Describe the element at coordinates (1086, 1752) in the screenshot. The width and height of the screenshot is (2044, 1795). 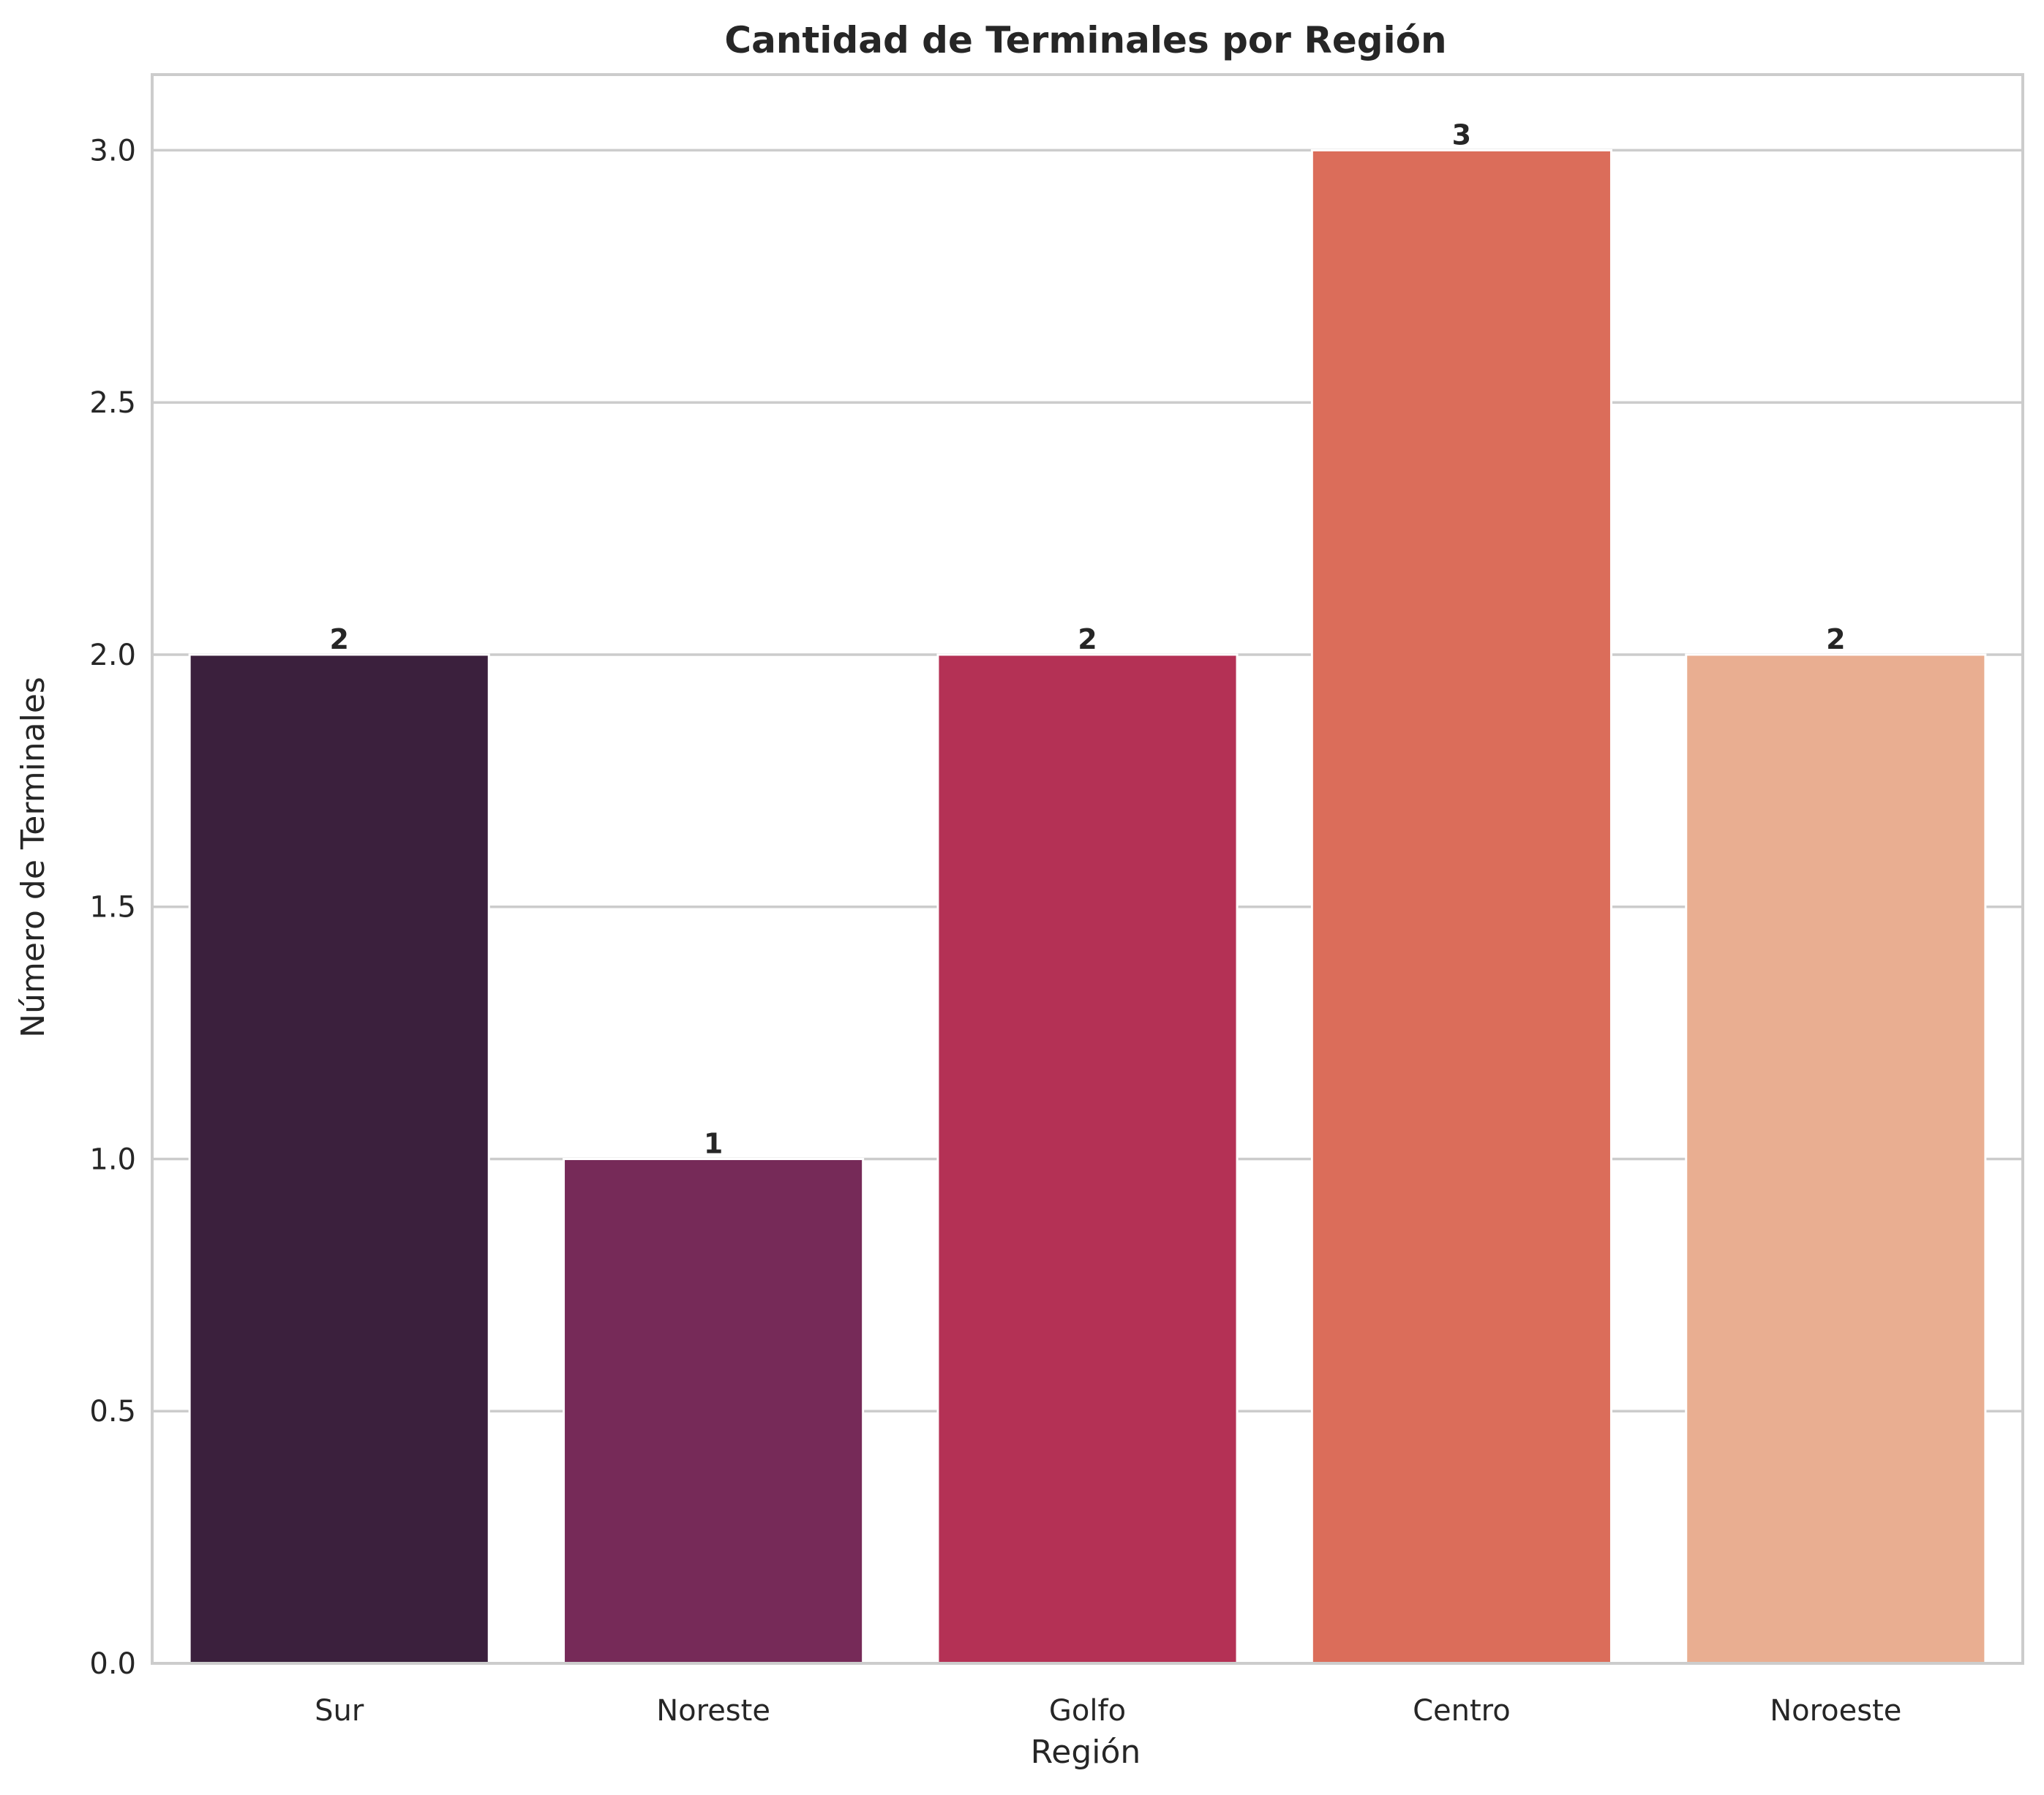
I see `x-axis-label: Región` at that location.